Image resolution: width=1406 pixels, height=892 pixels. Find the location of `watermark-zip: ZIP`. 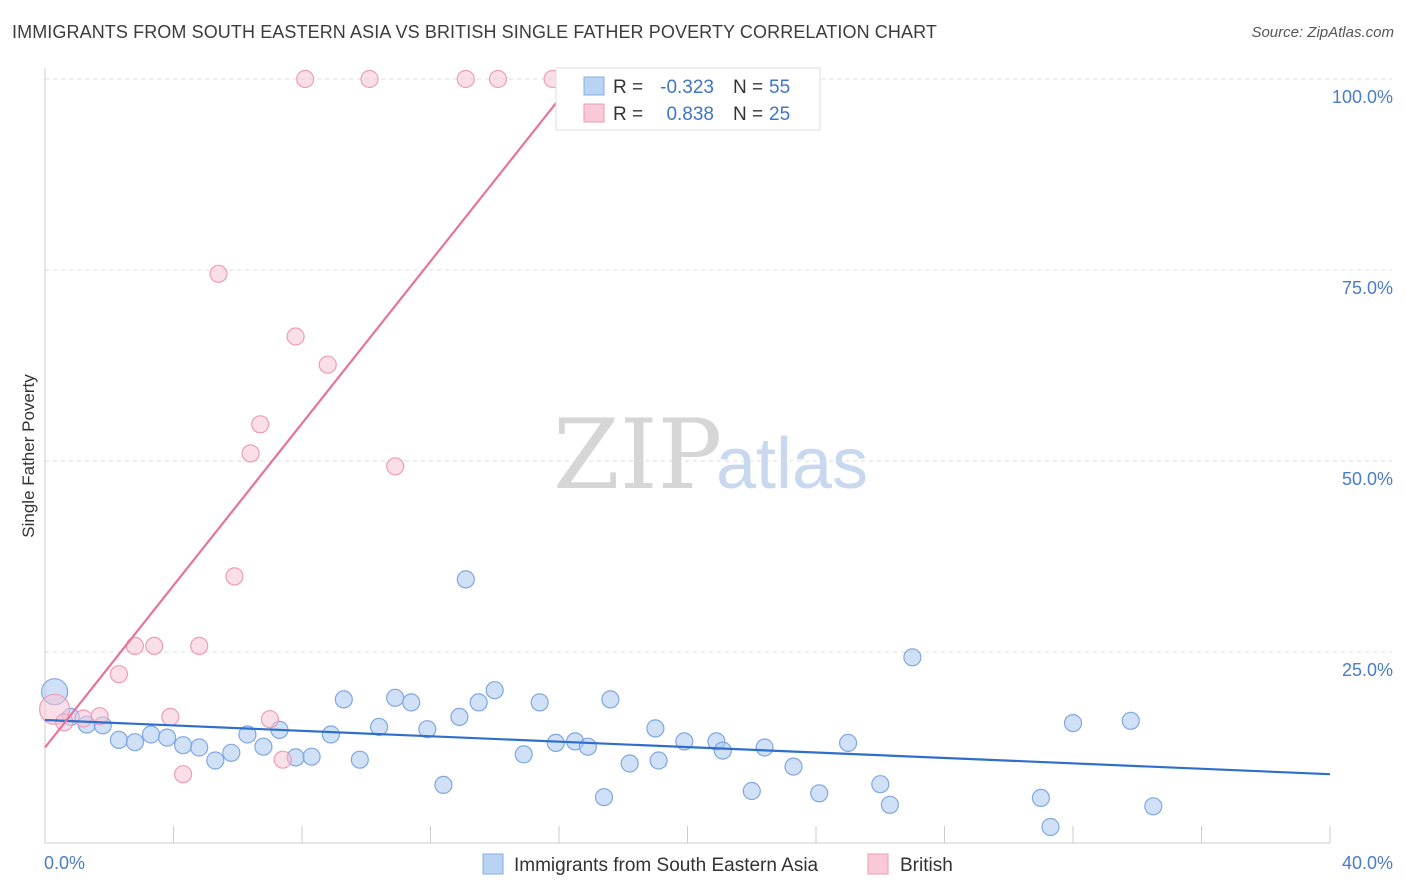

watermark-zip: ZIP is located at coordinates (637, 455).